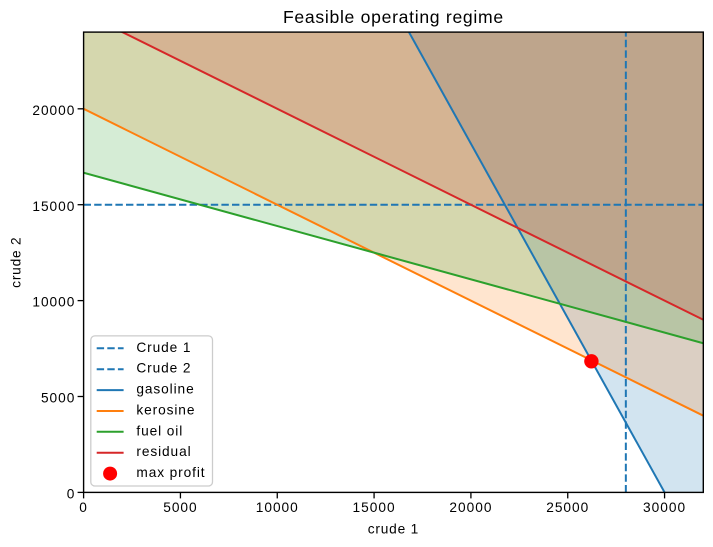 This screenshot has height=547, width=713. Describe the element at coordinates (170, 472) in the screenshot. I see `svg-text: max profit` at that location.